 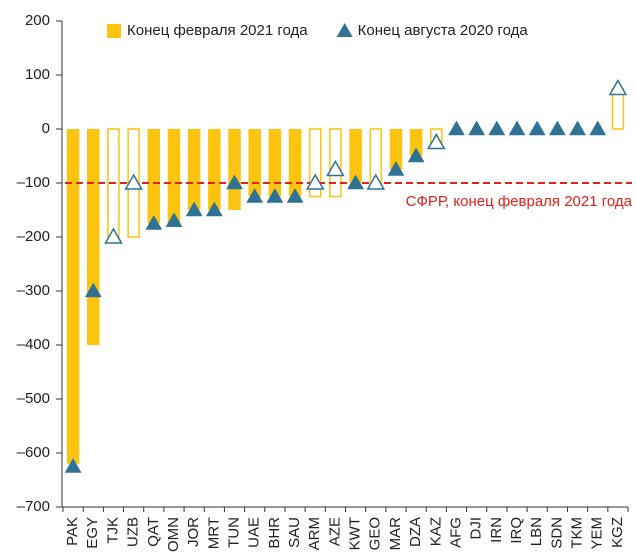 What do you see at coordinates (597, 533) in the screenshot?
I see `x-tick-label: YEM` at bounding box center [597, 533].